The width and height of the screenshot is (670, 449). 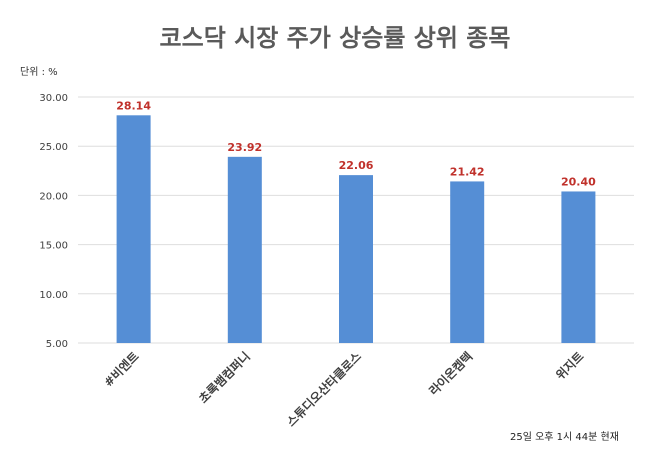 What do you see at coordinates (53, 196) in the screenshot?
I see `y-tick-label: 20.00` at bounding box center [53, 196].